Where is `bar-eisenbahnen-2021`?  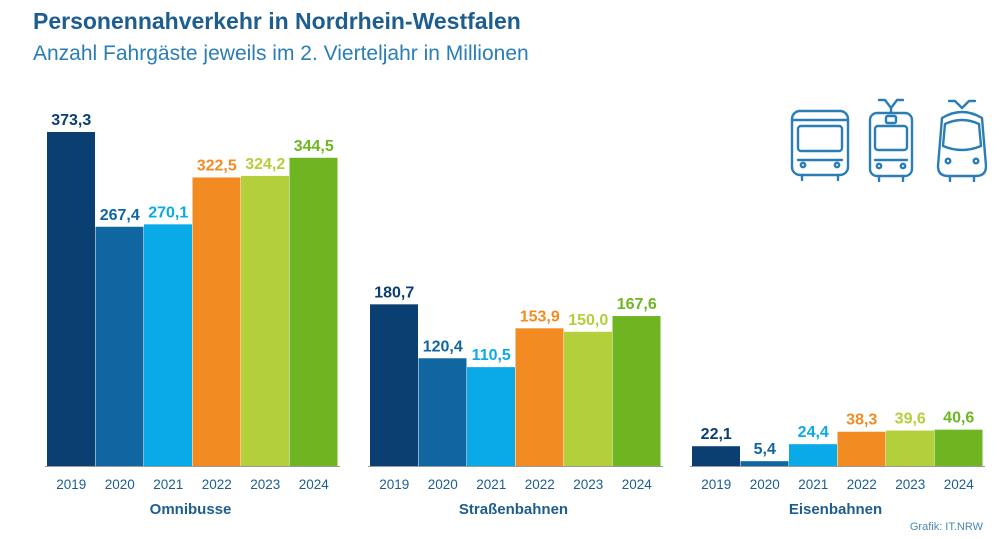
bar-eisenbahnen-2021 is located at coordinates (813, 455).